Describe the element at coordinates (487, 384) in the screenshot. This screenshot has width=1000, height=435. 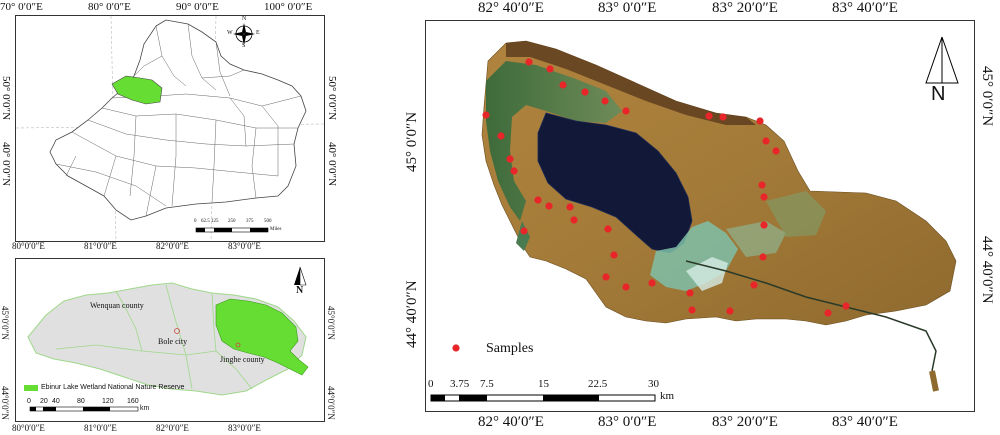
I see `scale-tick: 7.5` at that location.